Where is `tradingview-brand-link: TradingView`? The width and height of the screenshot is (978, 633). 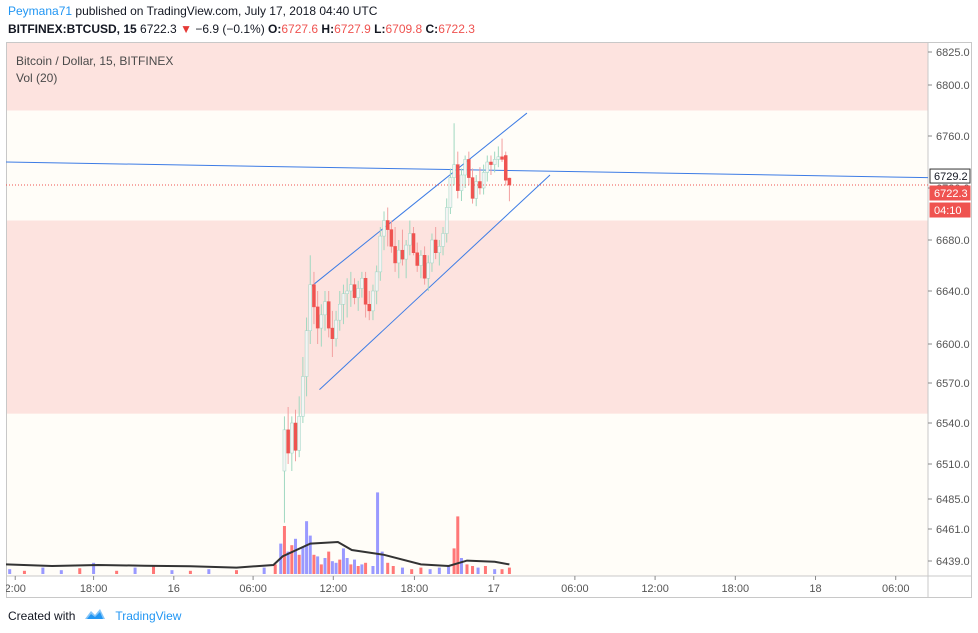
tradingview-brand-link: TradingView is located at coordinates (148, 615).